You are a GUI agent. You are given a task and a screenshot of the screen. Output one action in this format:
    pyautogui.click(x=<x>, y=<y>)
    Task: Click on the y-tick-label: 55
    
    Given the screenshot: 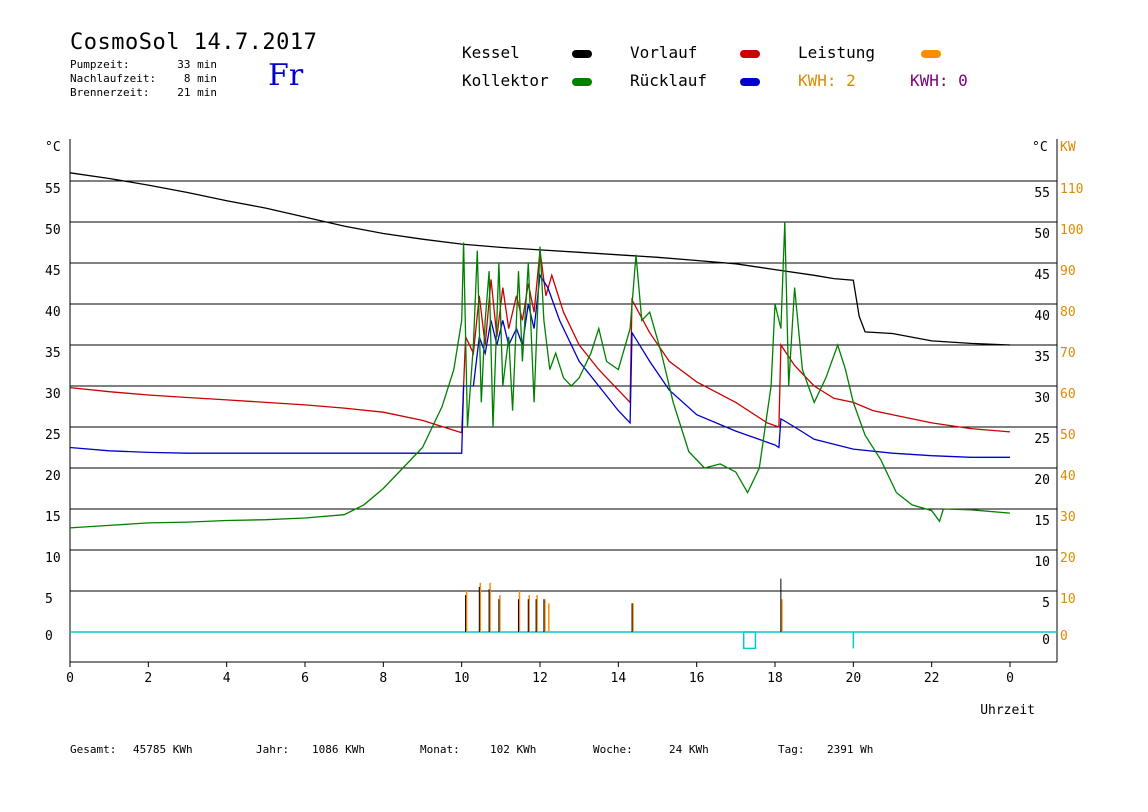 What is the action you would take?
    pyautogui.click(x=53, y=189)
    